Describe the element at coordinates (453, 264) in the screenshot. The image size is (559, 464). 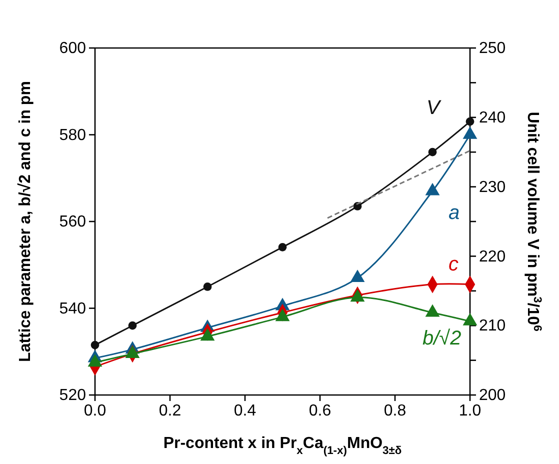
I see `series-label: c` at that location.